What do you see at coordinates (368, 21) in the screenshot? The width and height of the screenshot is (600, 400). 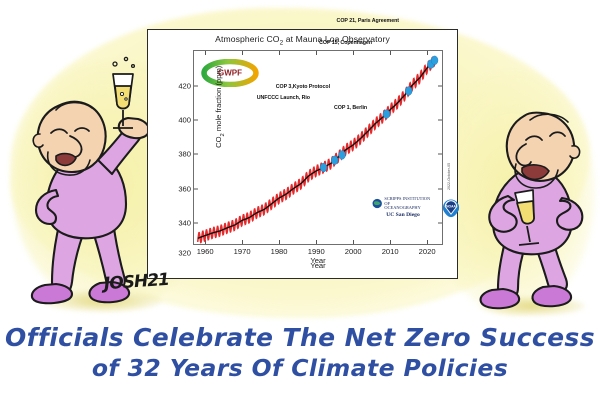 I see `annotation-label: COP 21, Paris Agreement` at bounding box center [368, 21].